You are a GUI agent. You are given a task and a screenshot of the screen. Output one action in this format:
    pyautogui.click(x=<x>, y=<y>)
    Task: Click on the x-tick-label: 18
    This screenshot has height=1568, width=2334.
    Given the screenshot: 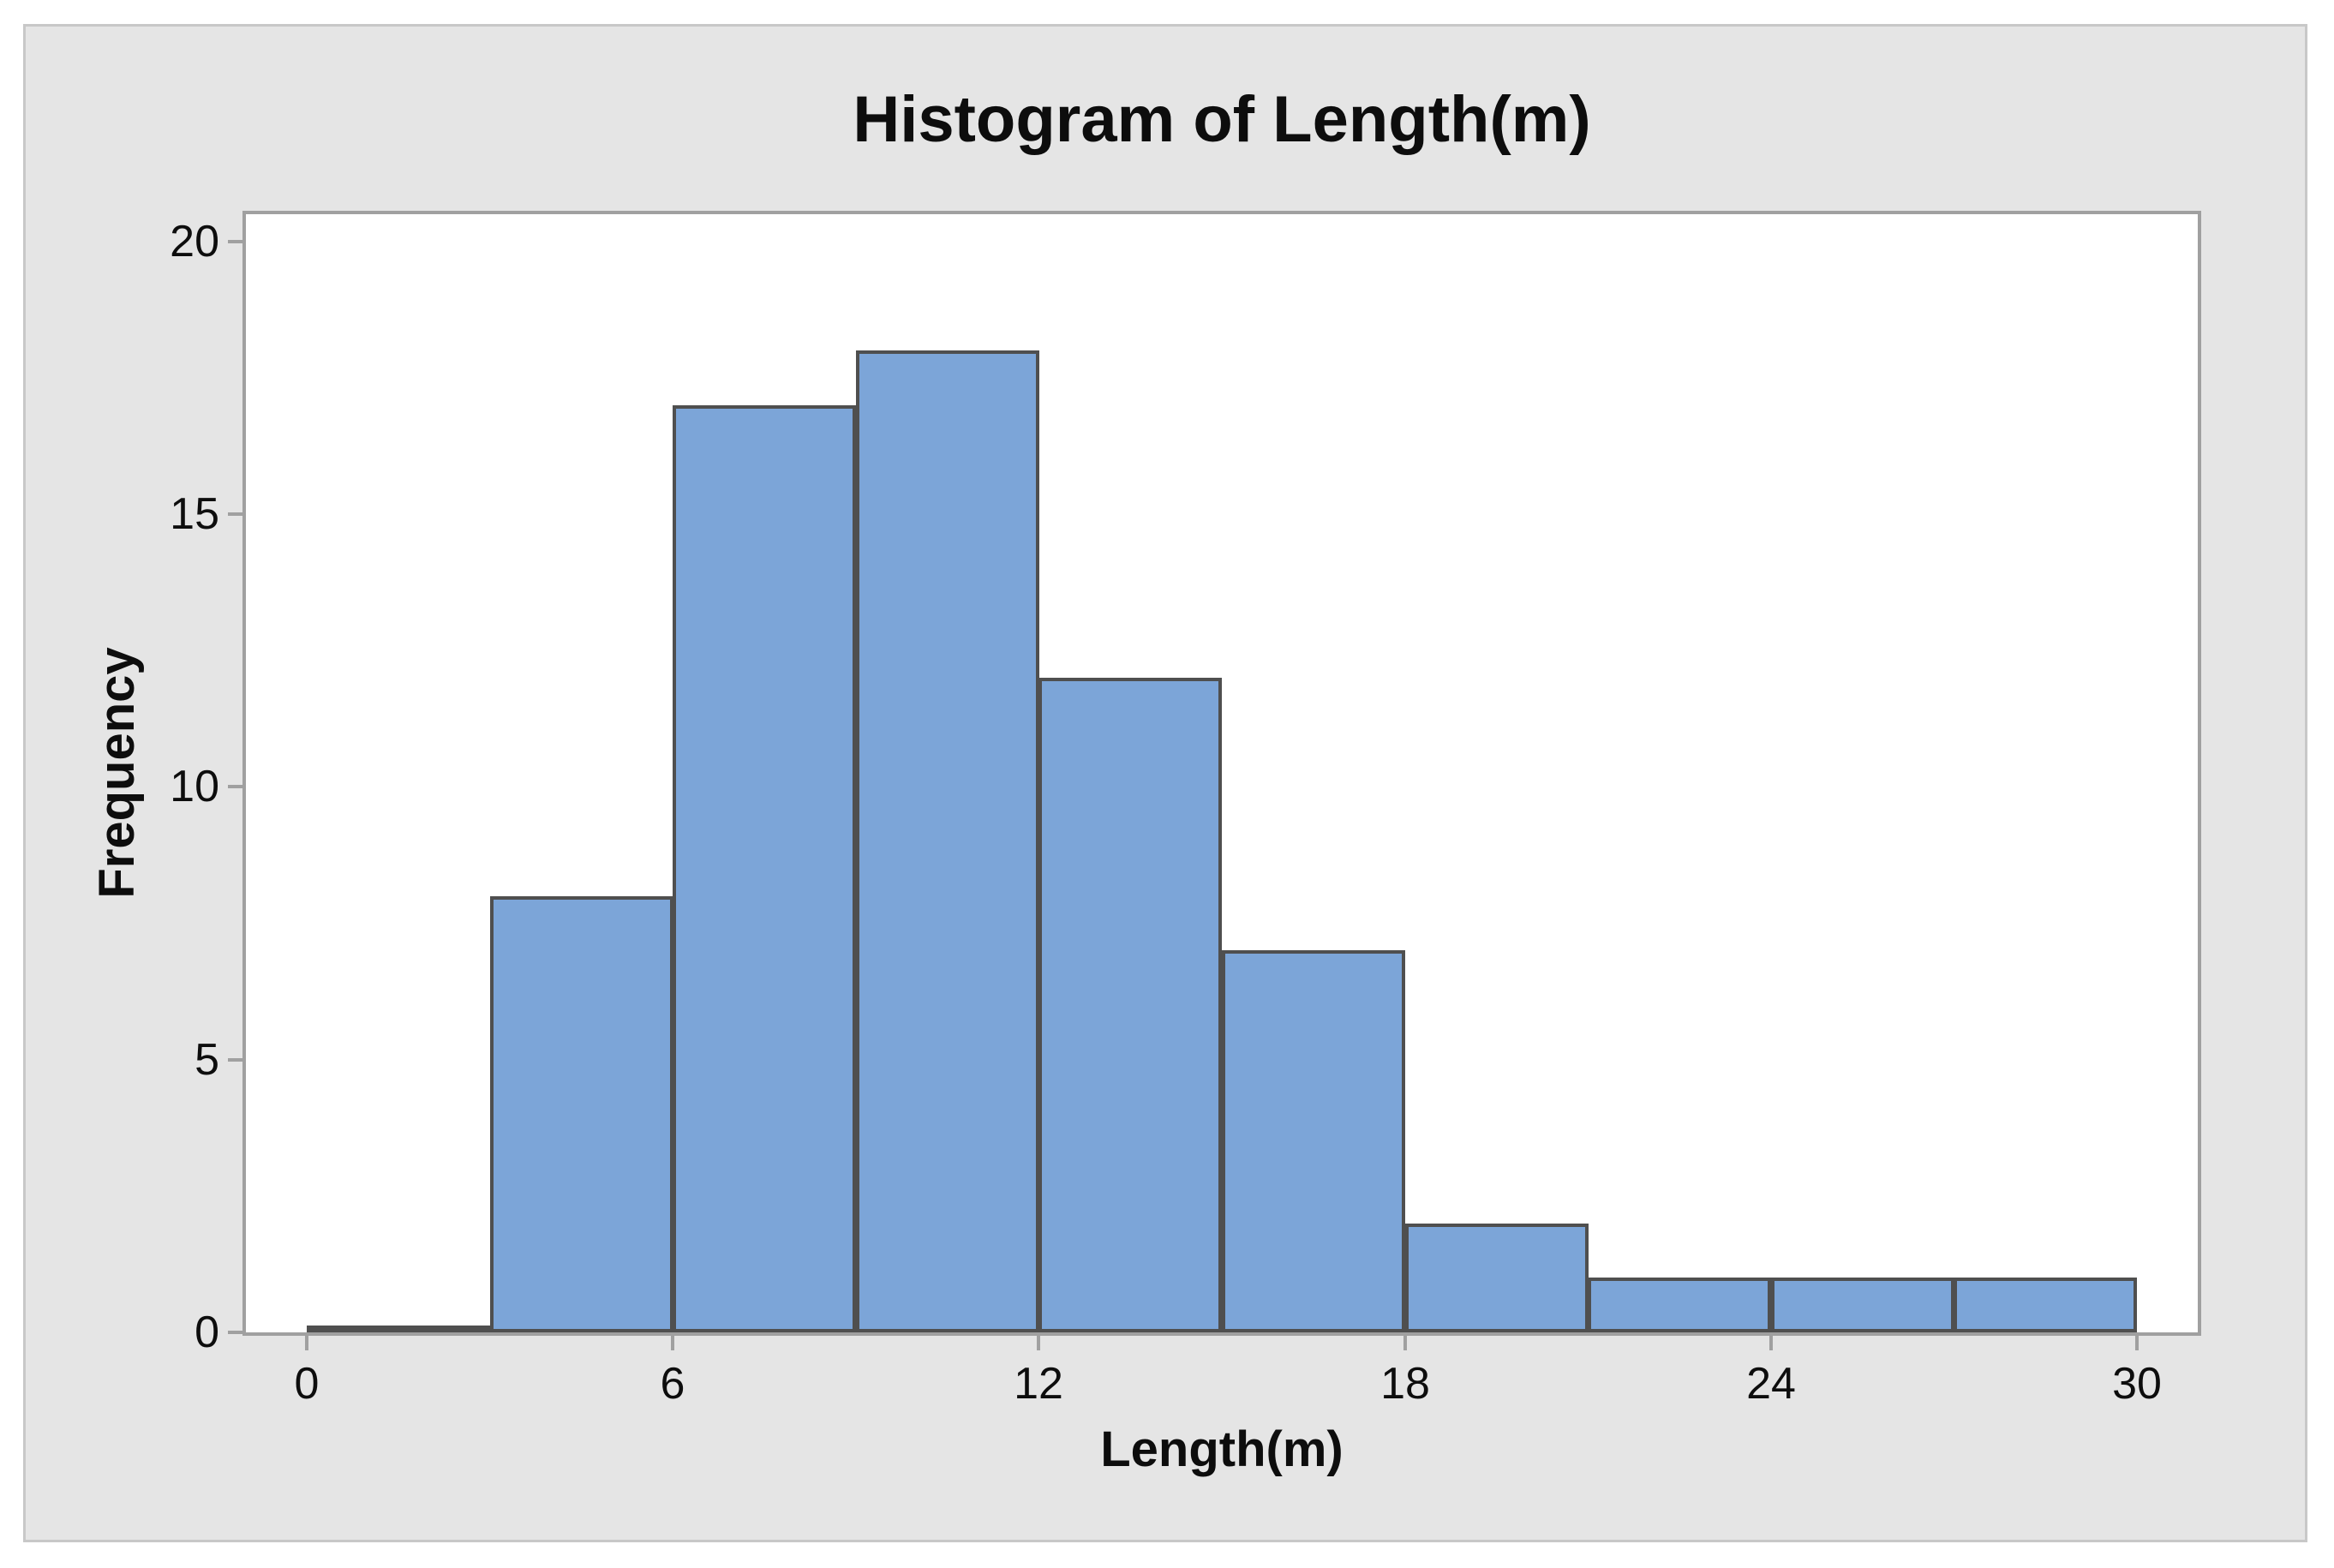 What is the action you would take?
    pyautogui.click(x=1405, y=1384)
    